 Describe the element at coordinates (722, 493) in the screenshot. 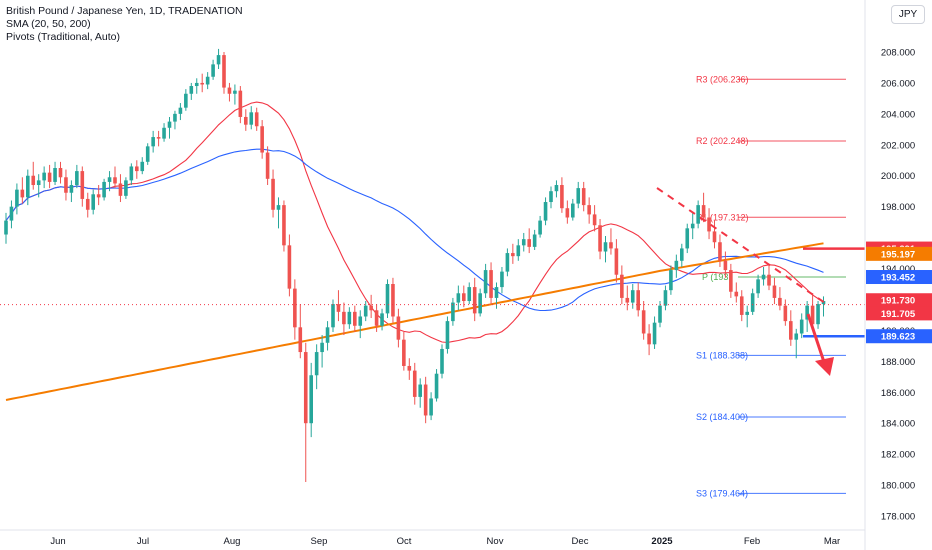

I see `pivot-label-6: S3 (179.464)` at that location.